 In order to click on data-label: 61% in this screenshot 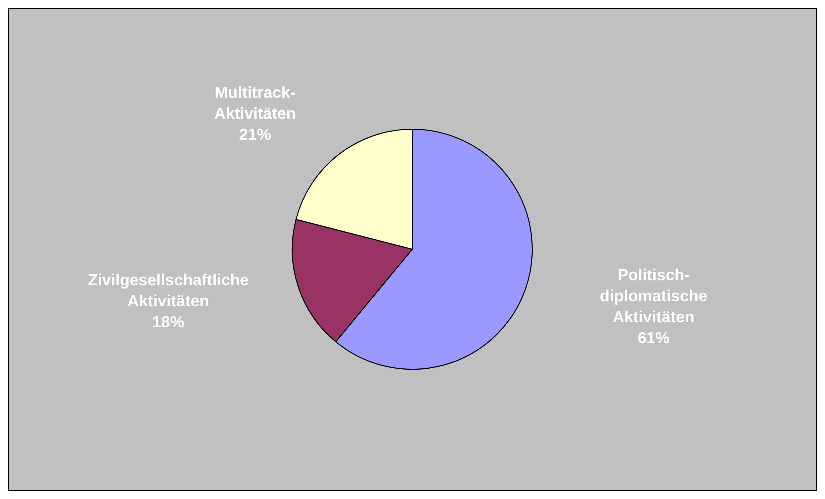, I will do `click(654, 339)`.